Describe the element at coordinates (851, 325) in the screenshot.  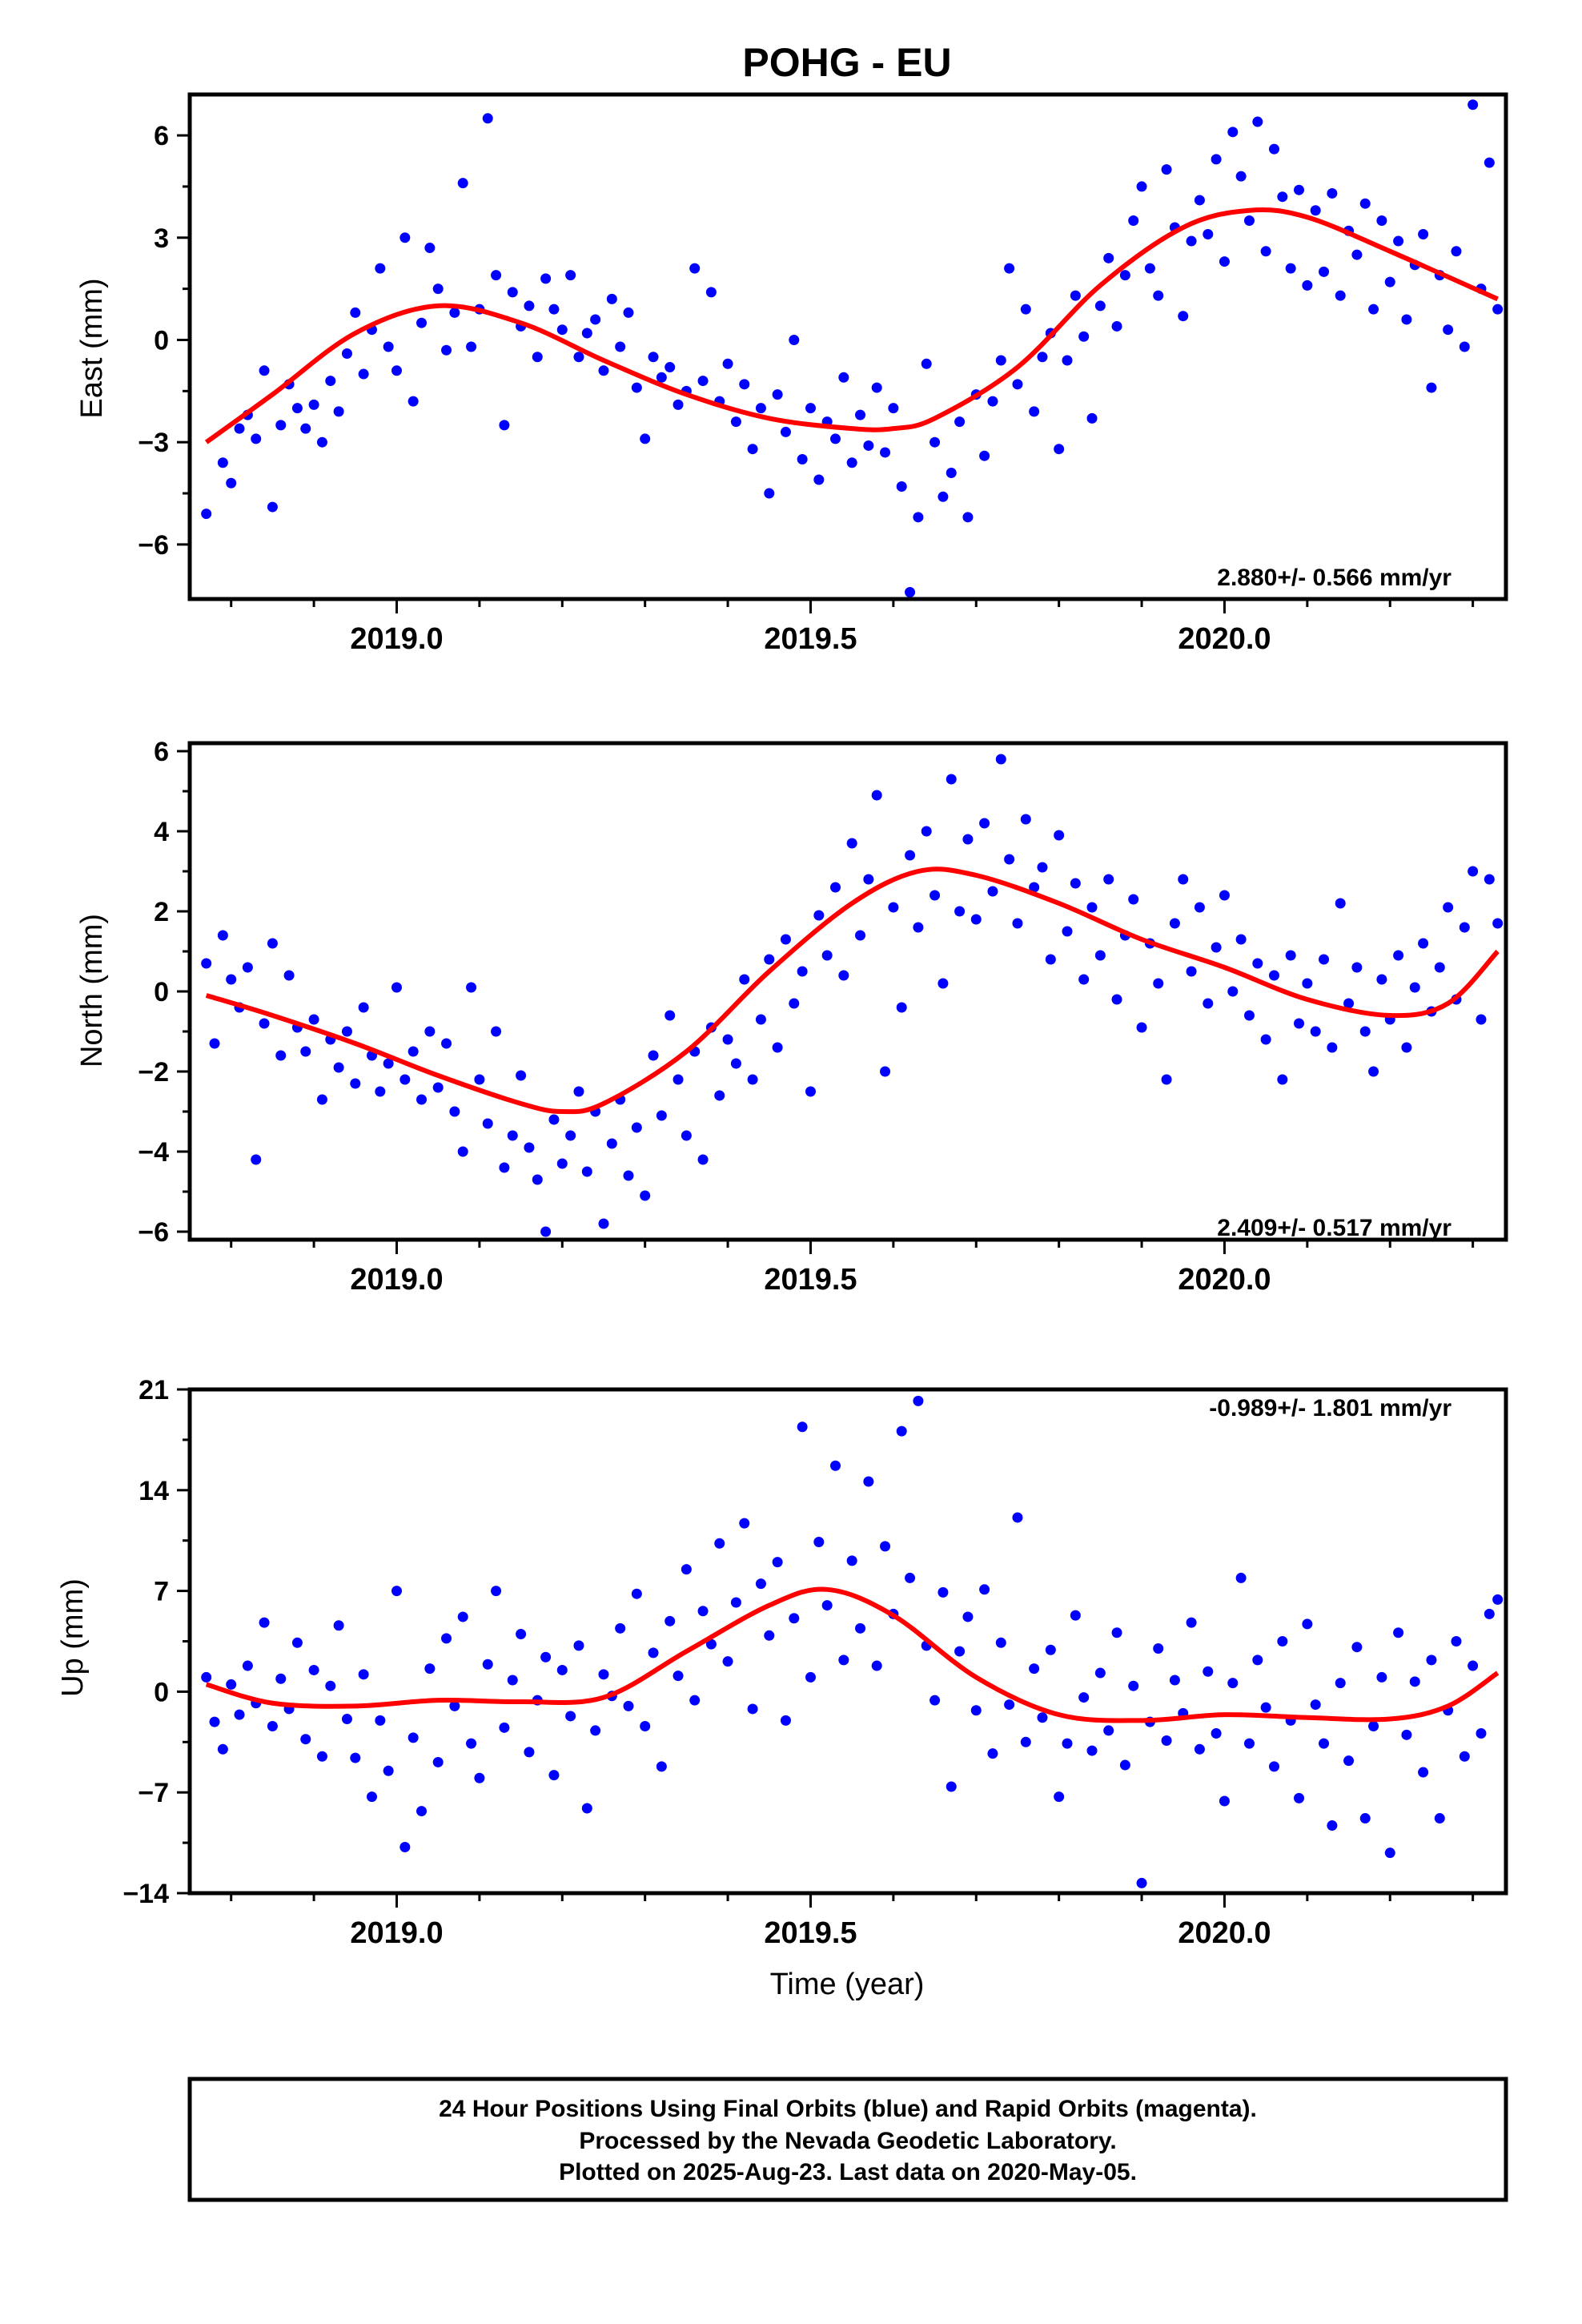
I see `east-fit-curve` at that location.